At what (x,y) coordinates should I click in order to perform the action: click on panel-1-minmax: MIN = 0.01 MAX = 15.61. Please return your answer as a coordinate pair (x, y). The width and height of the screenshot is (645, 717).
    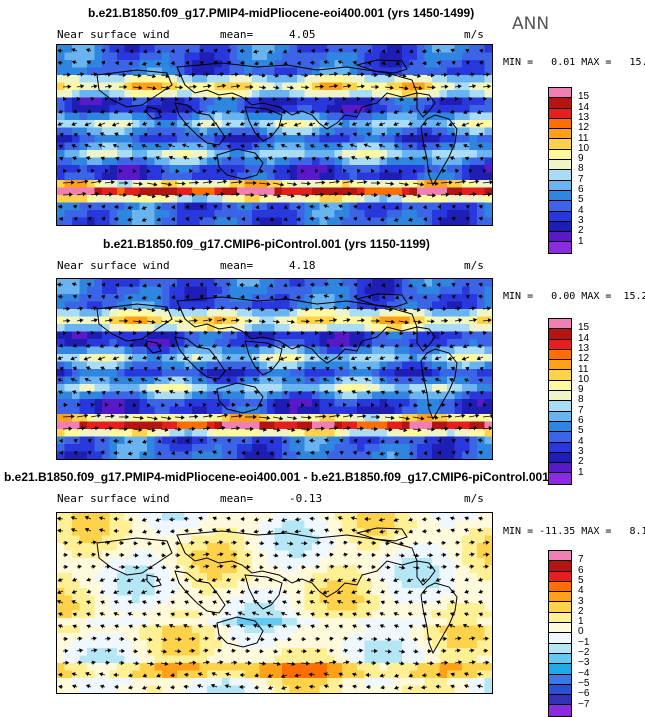
    Looking at the image, I should click on (574, 62).